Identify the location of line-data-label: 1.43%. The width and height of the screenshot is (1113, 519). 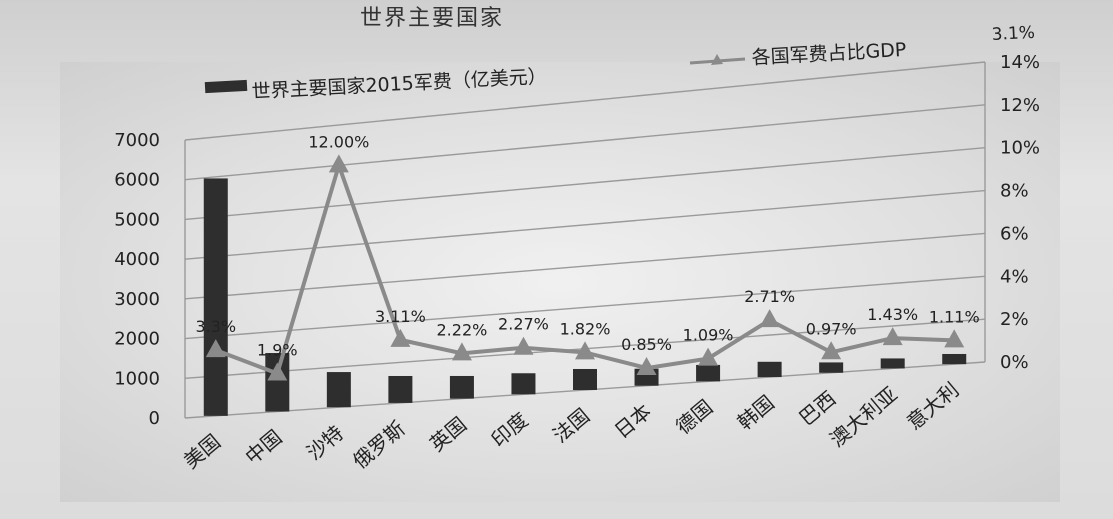
(892, 314).